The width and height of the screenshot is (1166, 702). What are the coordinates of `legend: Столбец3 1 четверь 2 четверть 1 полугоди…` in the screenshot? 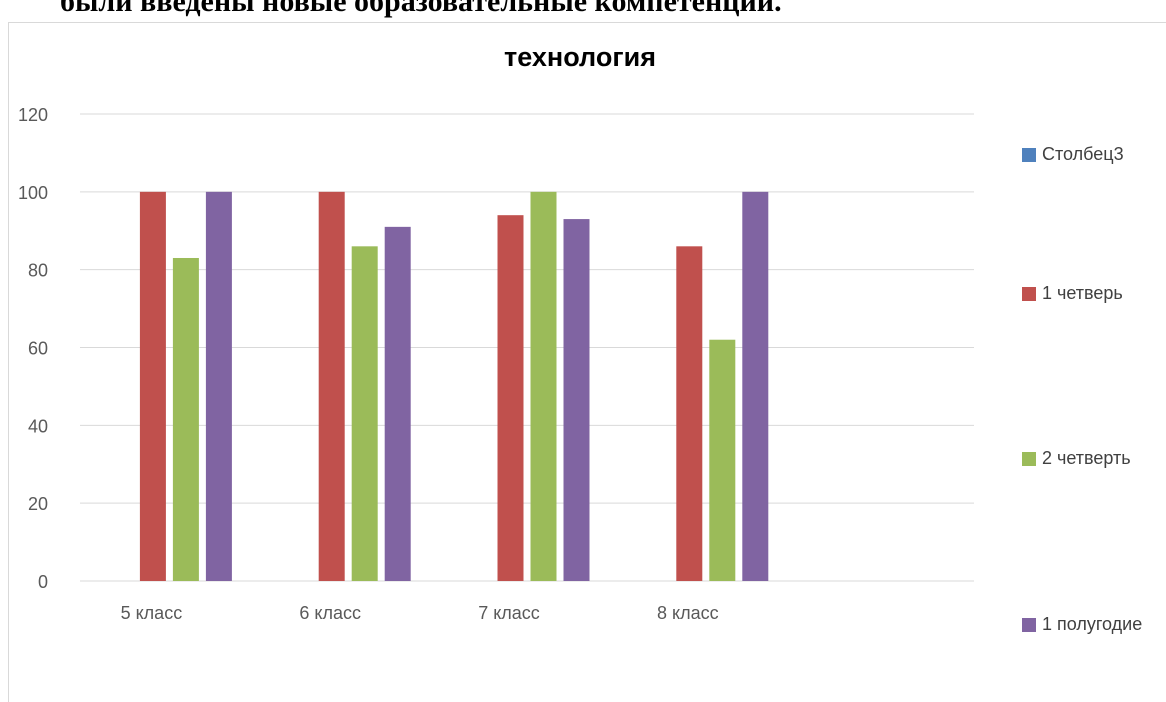 It's located at (1094, 351).